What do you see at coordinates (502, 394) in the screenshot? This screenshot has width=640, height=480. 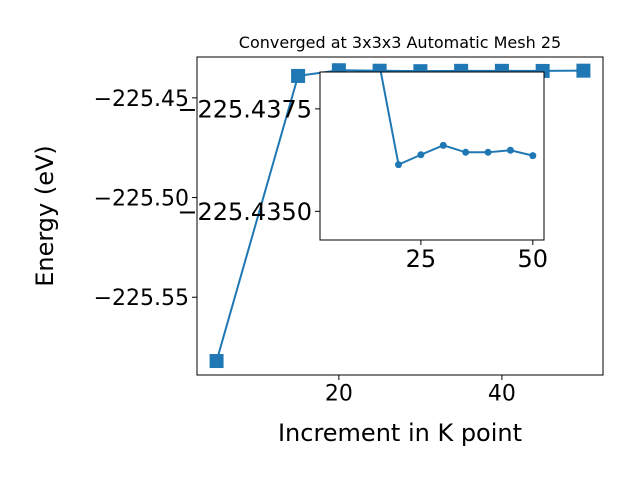 I see `x-tick-label: 40` at bounding box center [502, 394].